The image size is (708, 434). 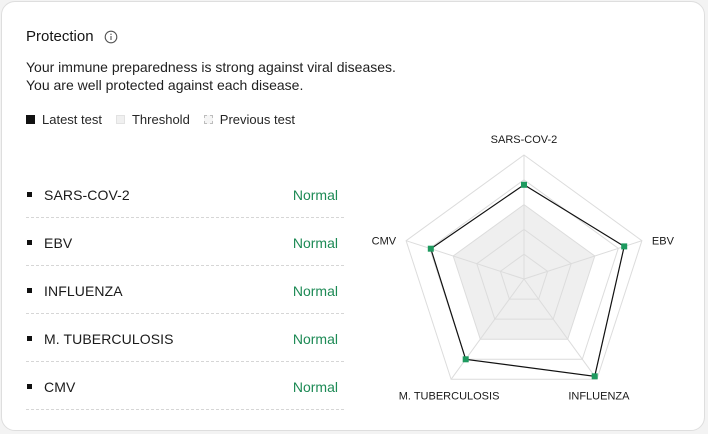 What do you see at coordinates (524, 140) in the screenshot?
I see `axis-label: SARS-COV-2` at bounding box center [524, 140].